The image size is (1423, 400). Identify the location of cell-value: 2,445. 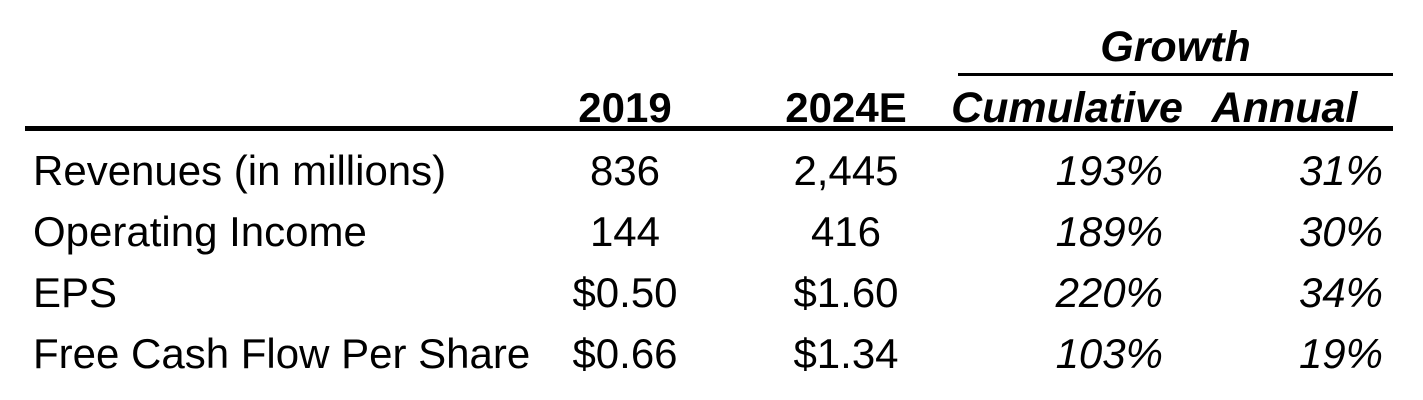
(846, 170).